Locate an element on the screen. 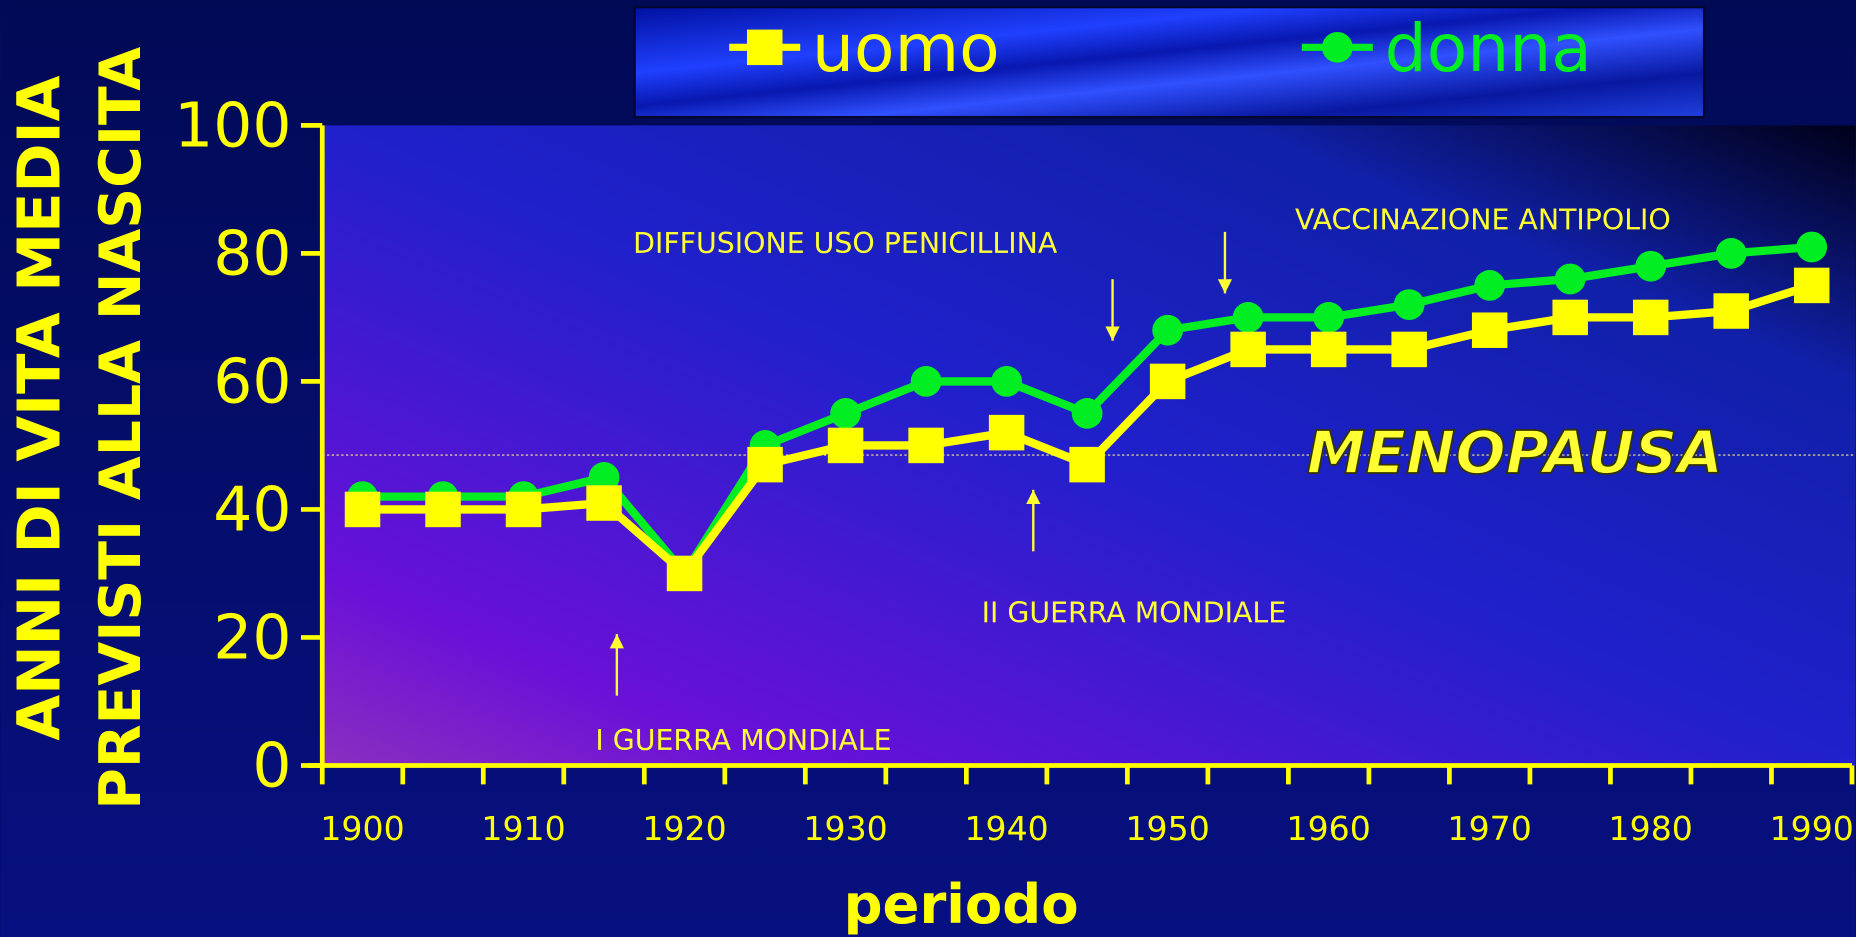 The height and width of the screenshot is (937, 1856). x-tick-label: 1910 is located at coordinates (523, 828).